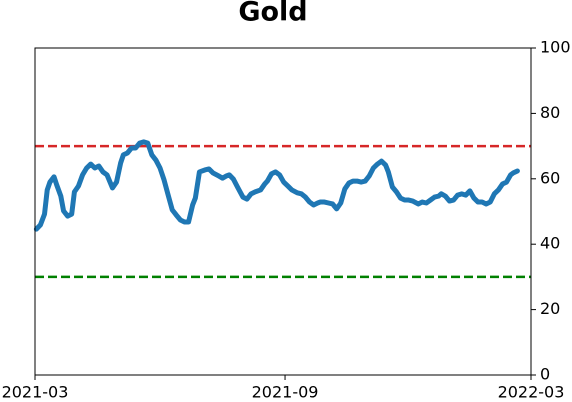  What do you see at coordinates (550, 112) in the screenshot?
I see `y-tick-label: 80` at bounding box center [550, 112].